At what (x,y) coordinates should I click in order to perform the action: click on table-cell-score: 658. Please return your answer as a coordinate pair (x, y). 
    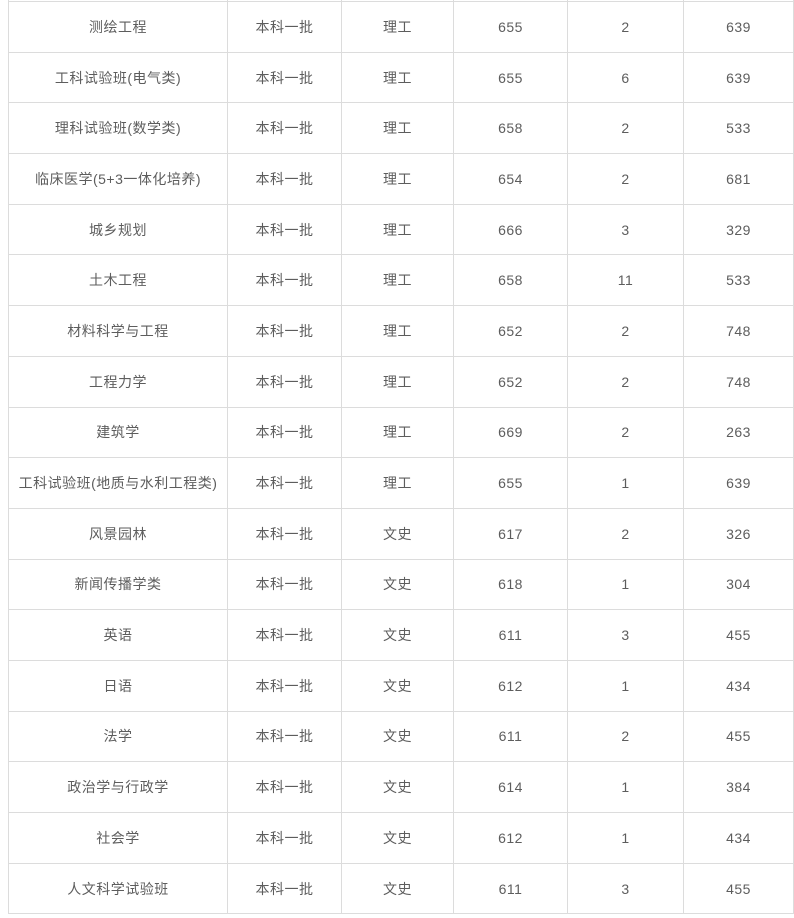
    Looking at the image, I should click on (510, 128).